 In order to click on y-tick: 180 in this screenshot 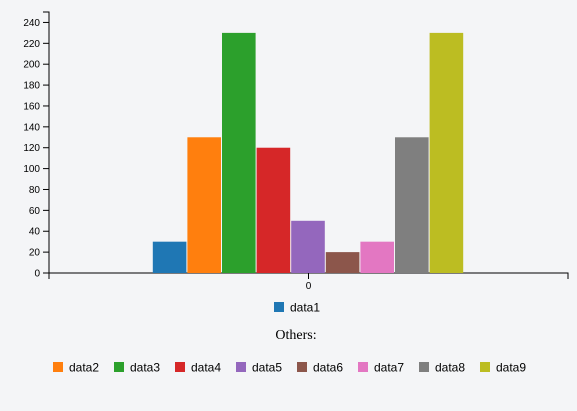, I will do `click(36, 86)`.